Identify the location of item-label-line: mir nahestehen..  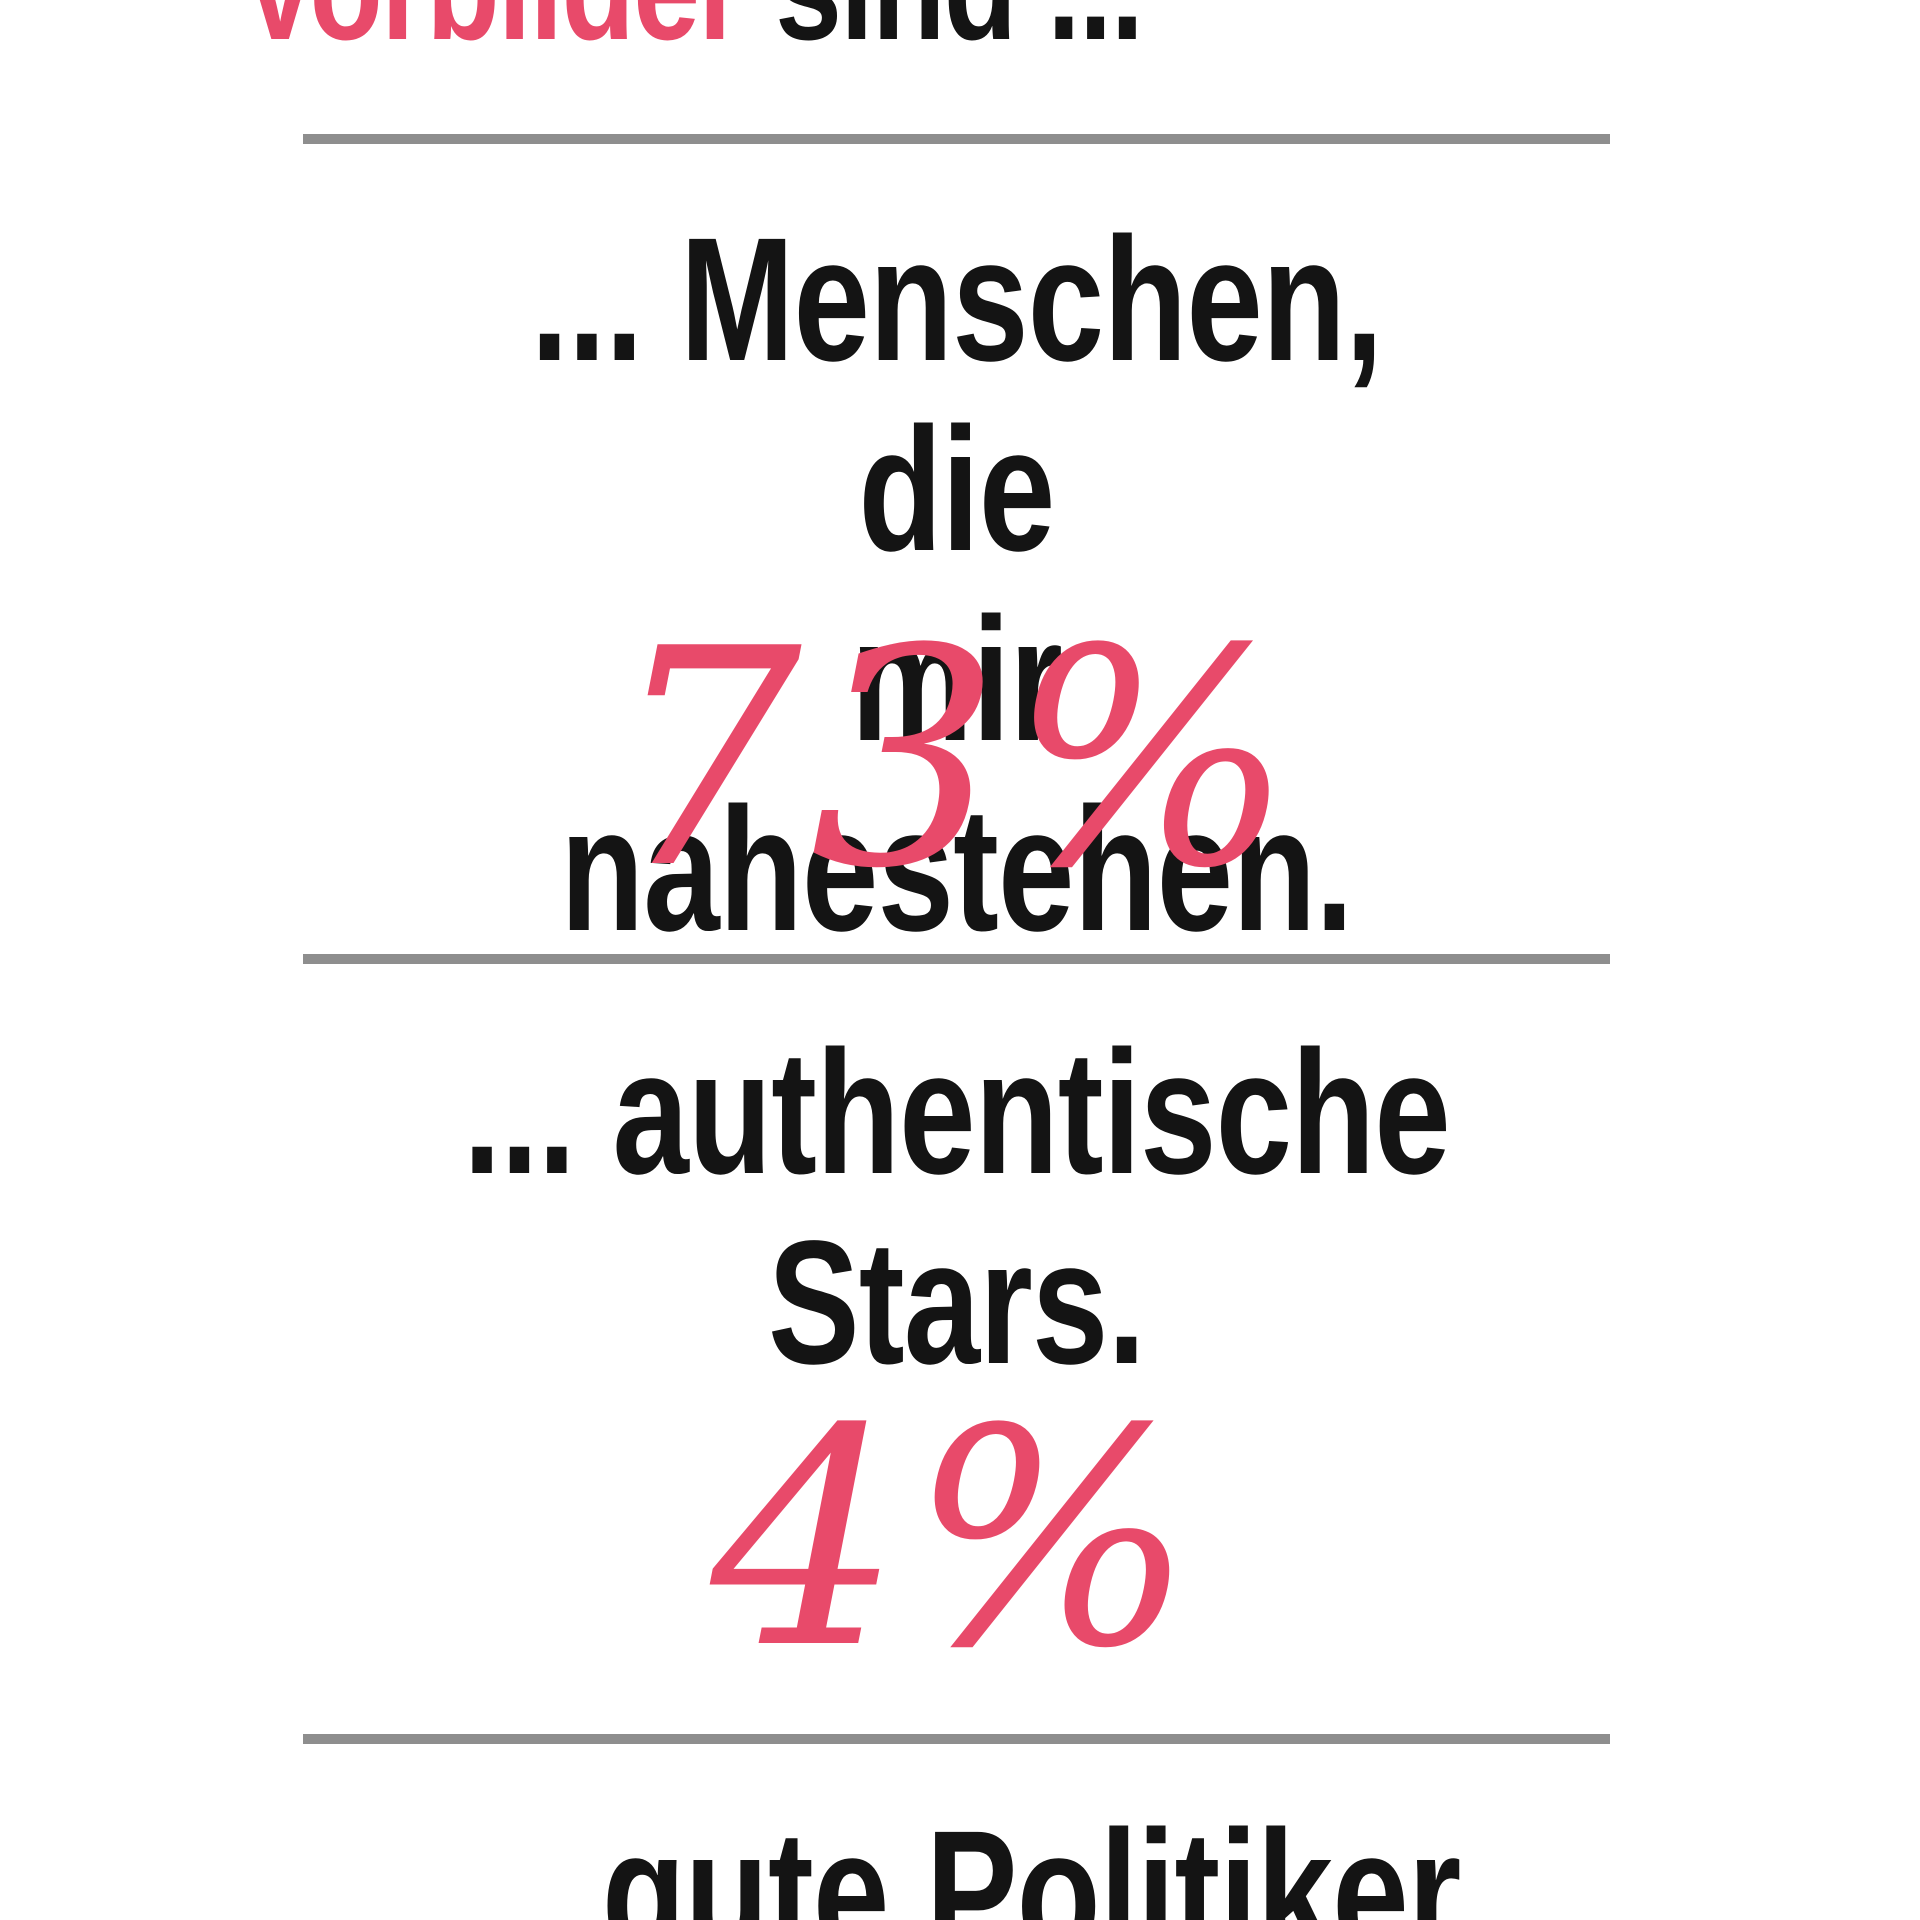
(956, 775).